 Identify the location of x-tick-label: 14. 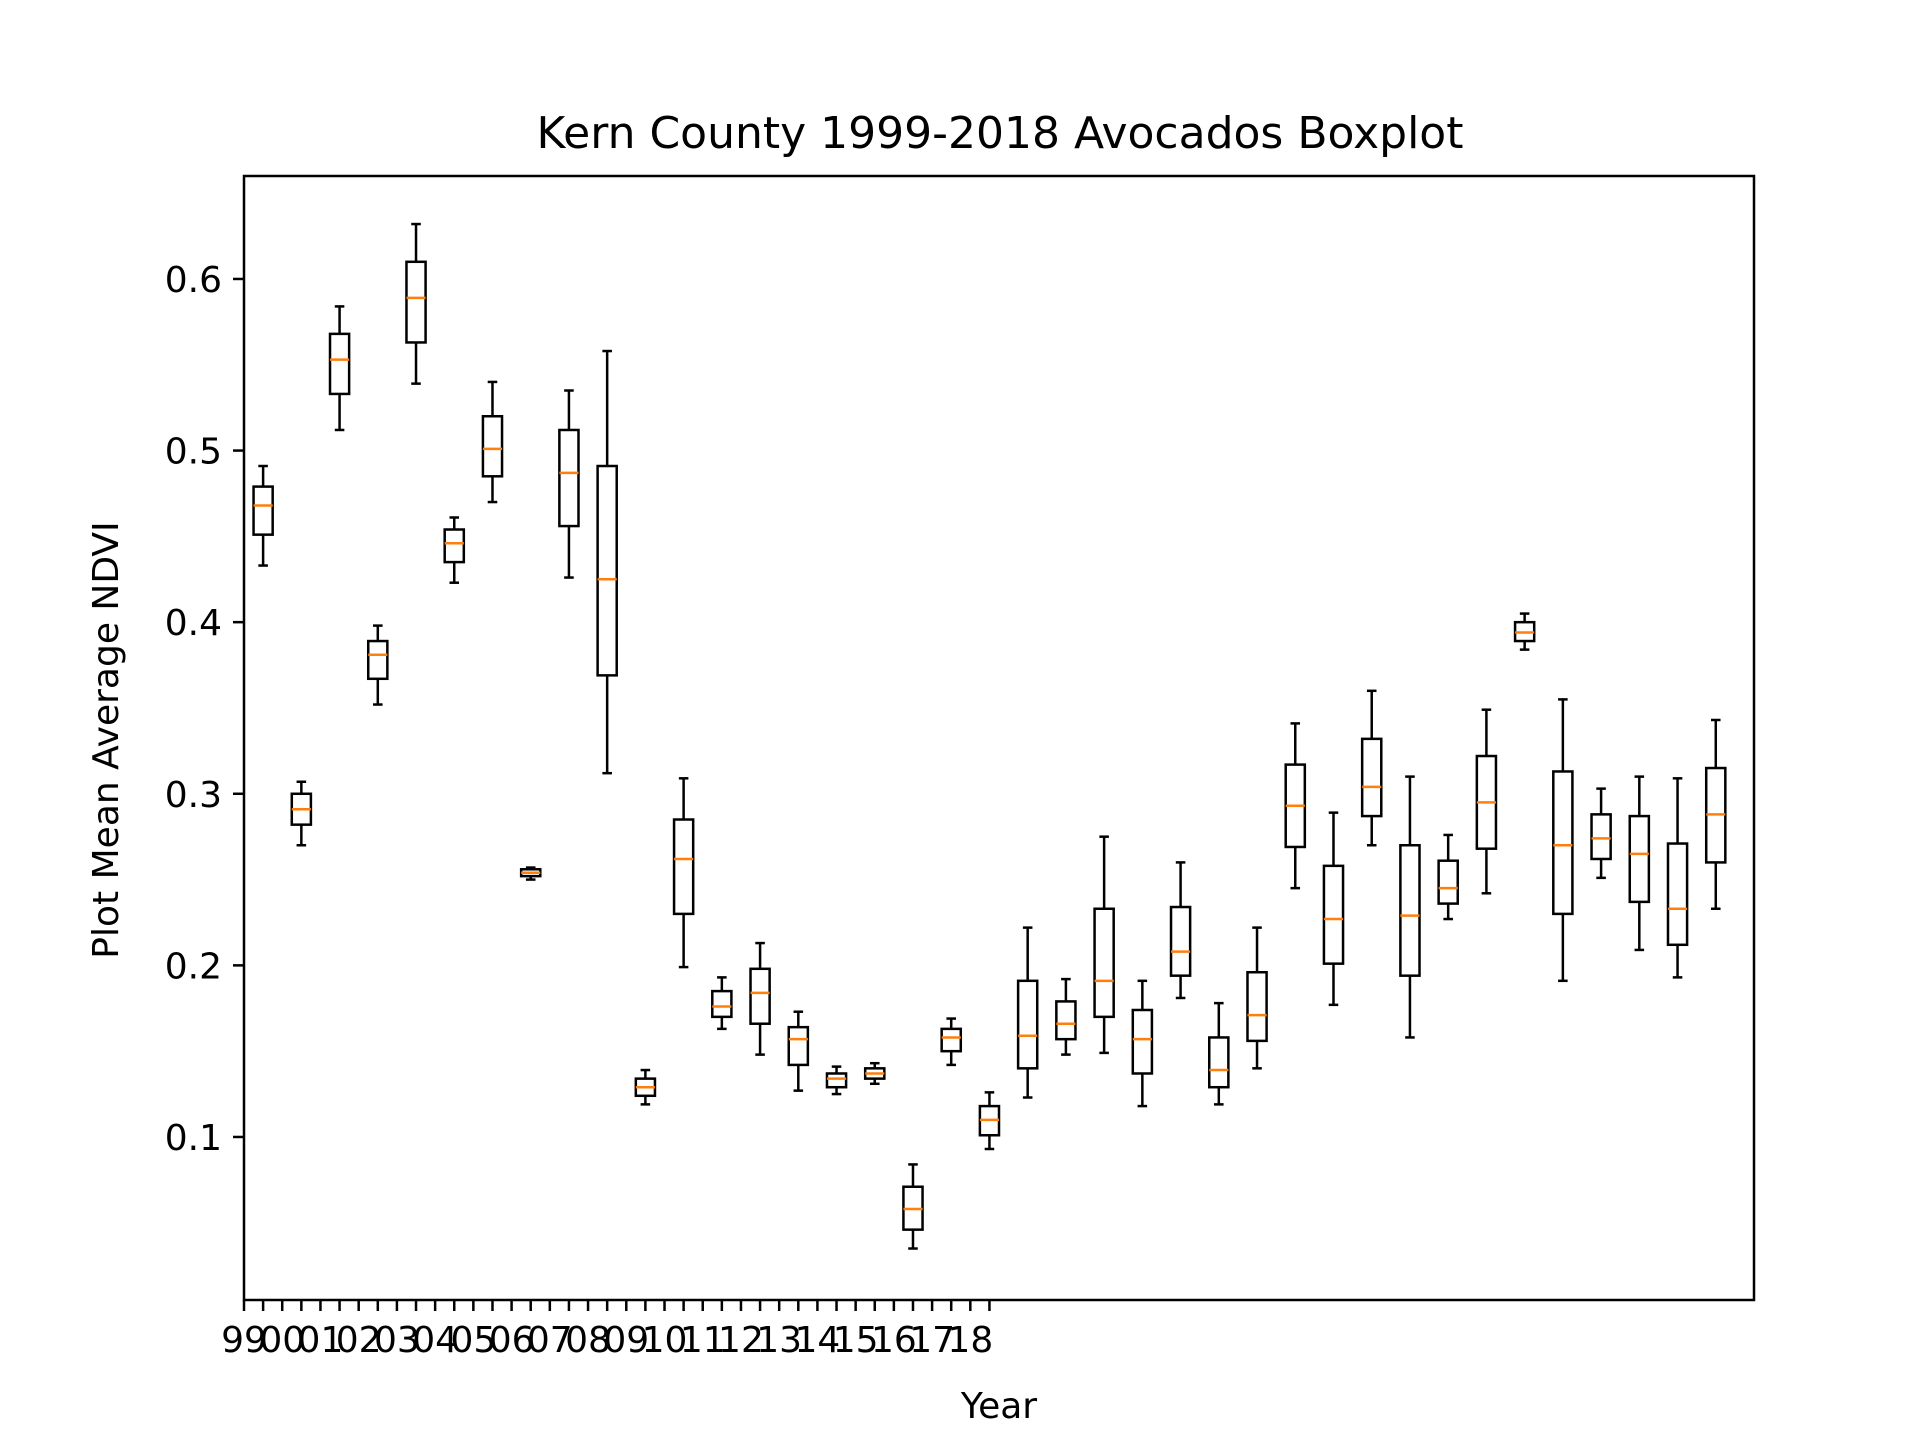
(818, 1340).